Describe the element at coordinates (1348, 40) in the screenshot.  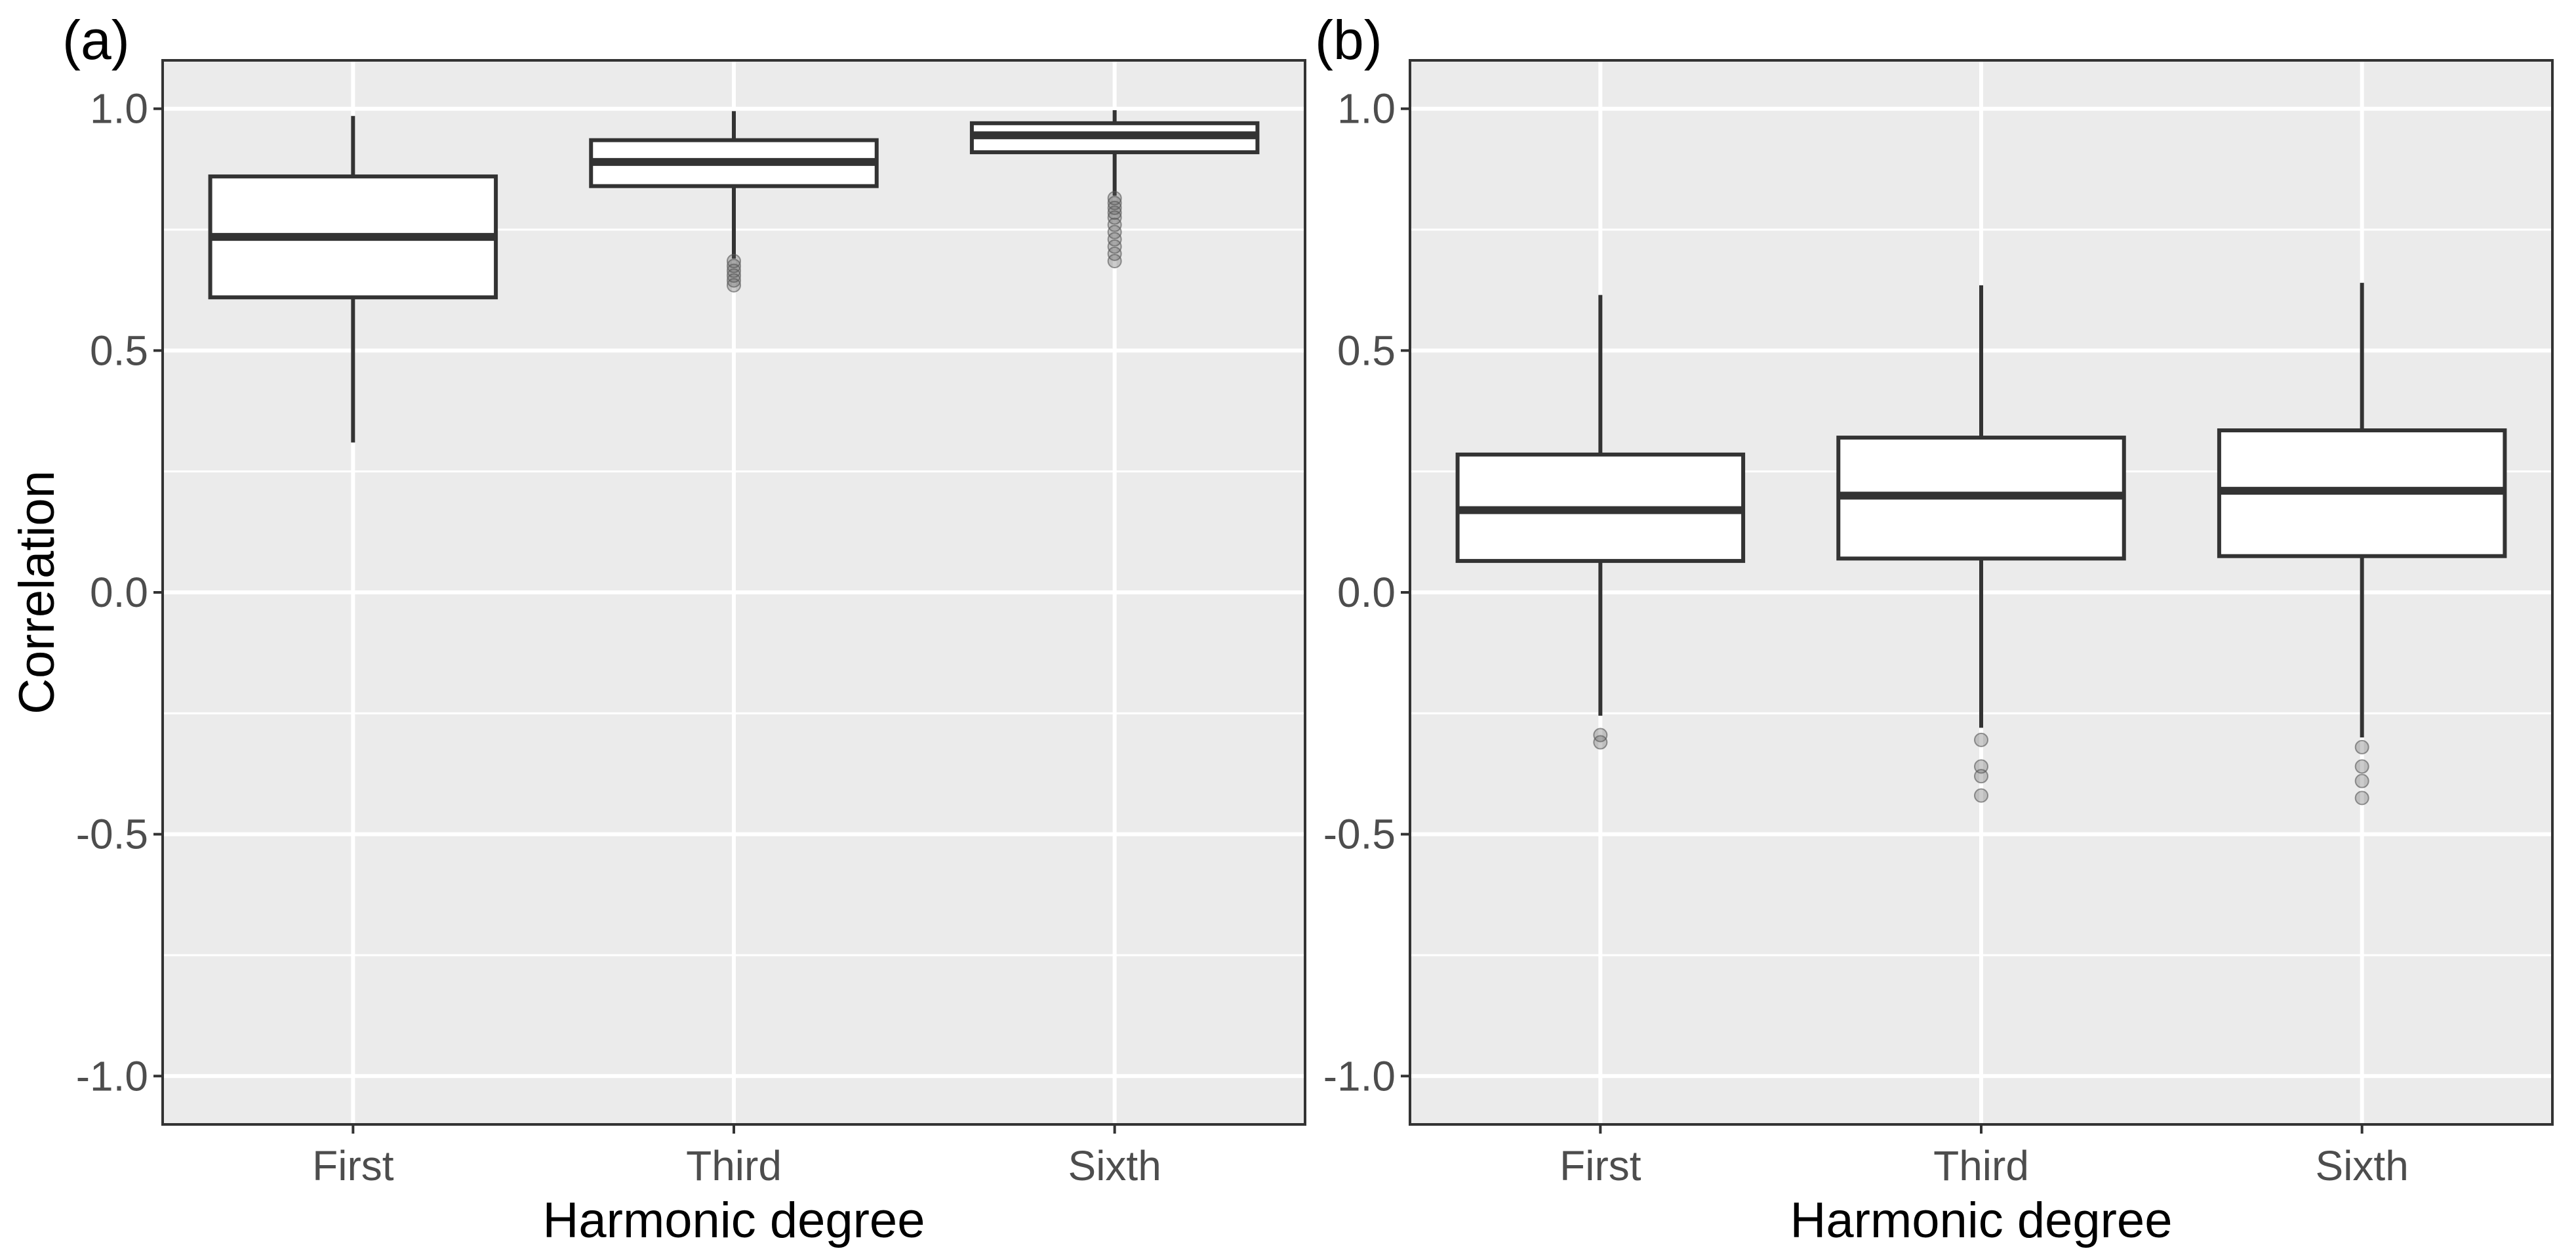
I see `panel-label: (b)` at that location.